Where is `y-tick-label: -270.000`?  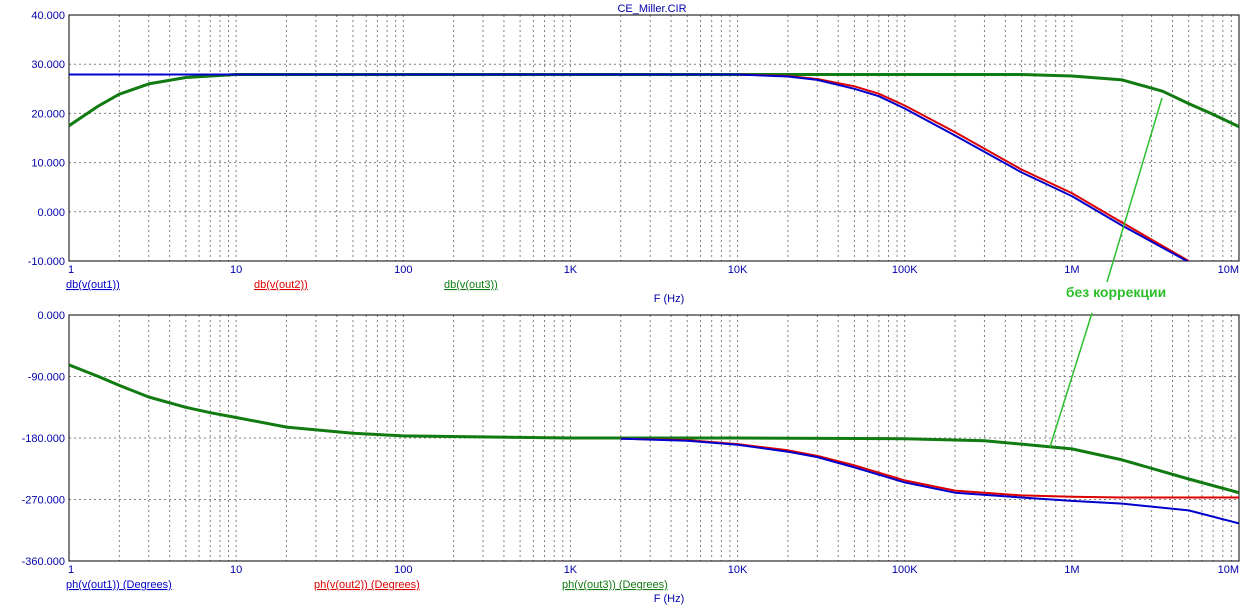
y-tick-label: -270.000 is located at coordinates (43, 501).